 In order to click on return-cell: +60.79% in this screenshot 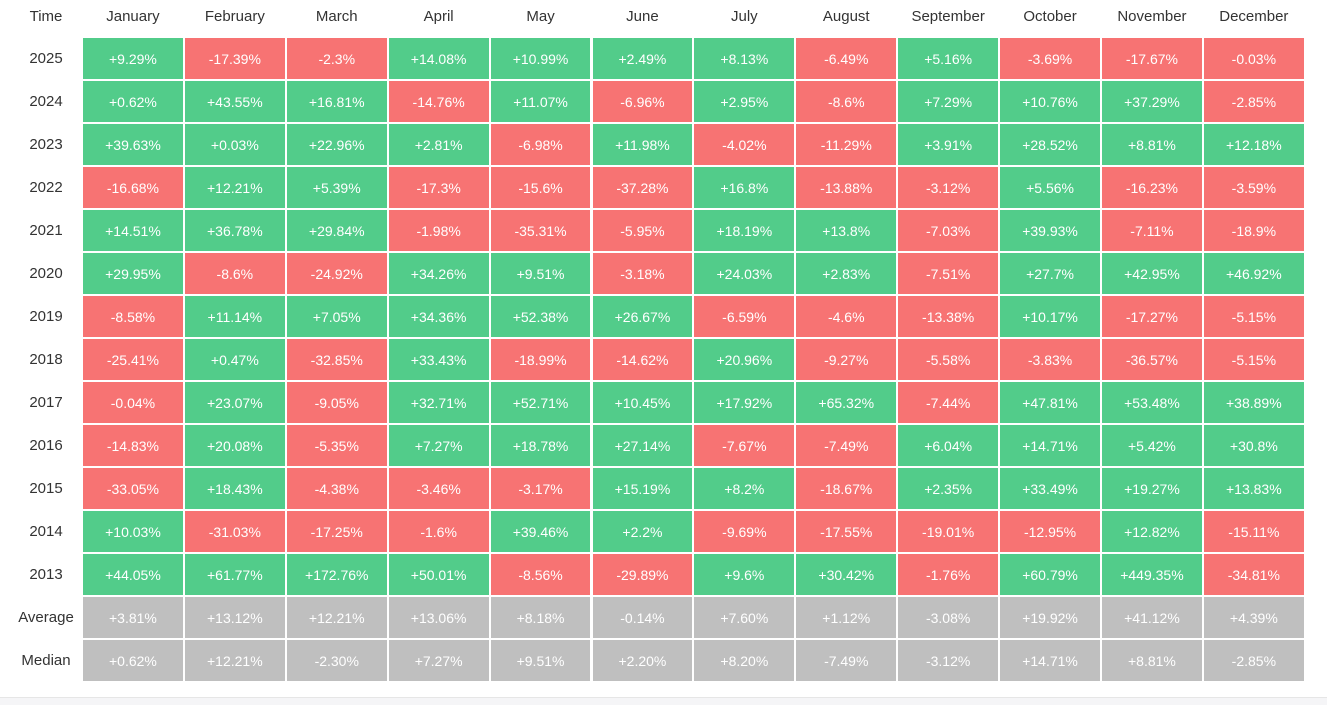, I will do `click(1050, 574)`.